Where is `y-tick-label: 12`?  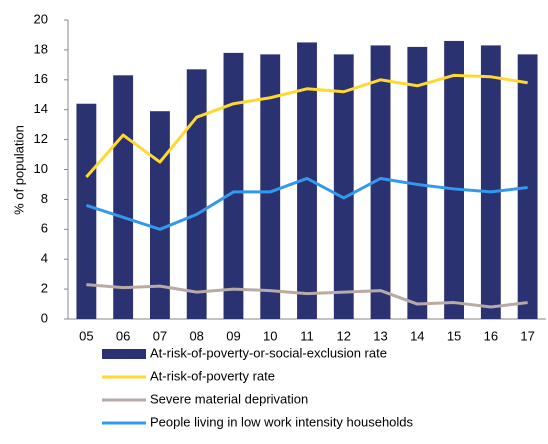
y-tick-label: 12 is located at coordinates (41, 138).